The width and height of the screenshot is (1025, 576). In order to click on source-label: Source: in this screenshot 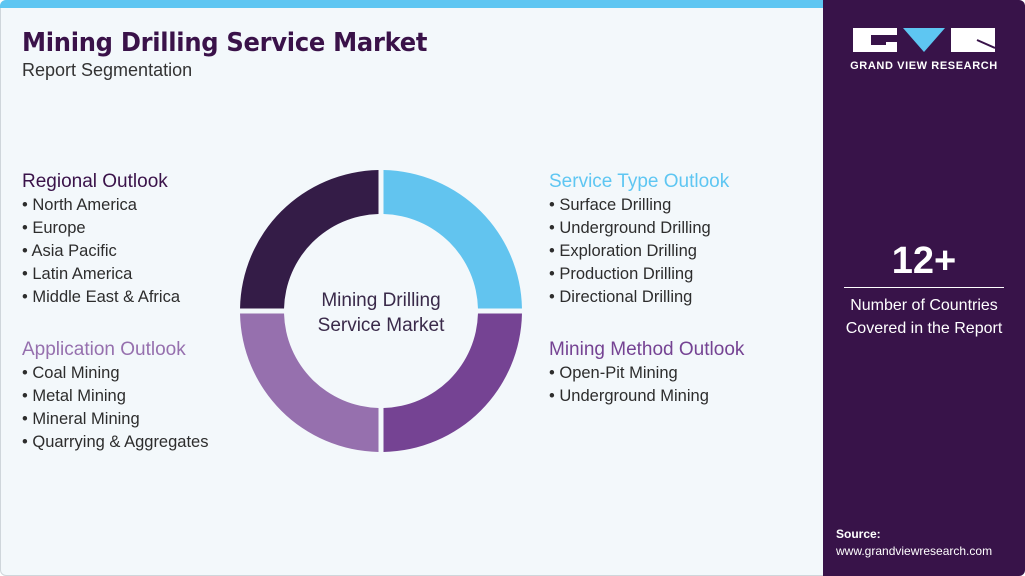, I will do `click(858, 534)`.